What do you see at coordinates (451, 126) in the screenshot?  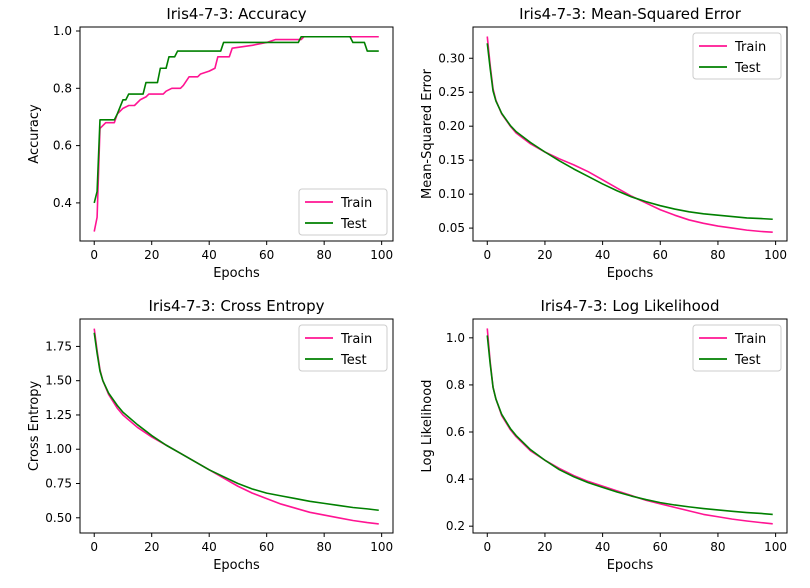 I see `y-tick-label: 0.20` at bounding box center [451, 126].